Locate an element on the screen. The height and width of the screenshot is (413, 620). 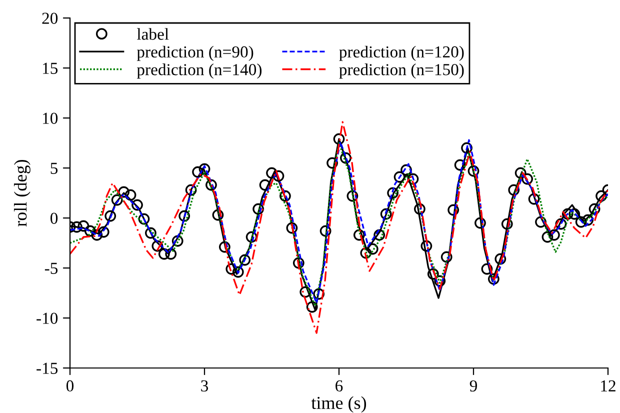
y-axis-title: roll (deg) is located at coordinates (22, 193).